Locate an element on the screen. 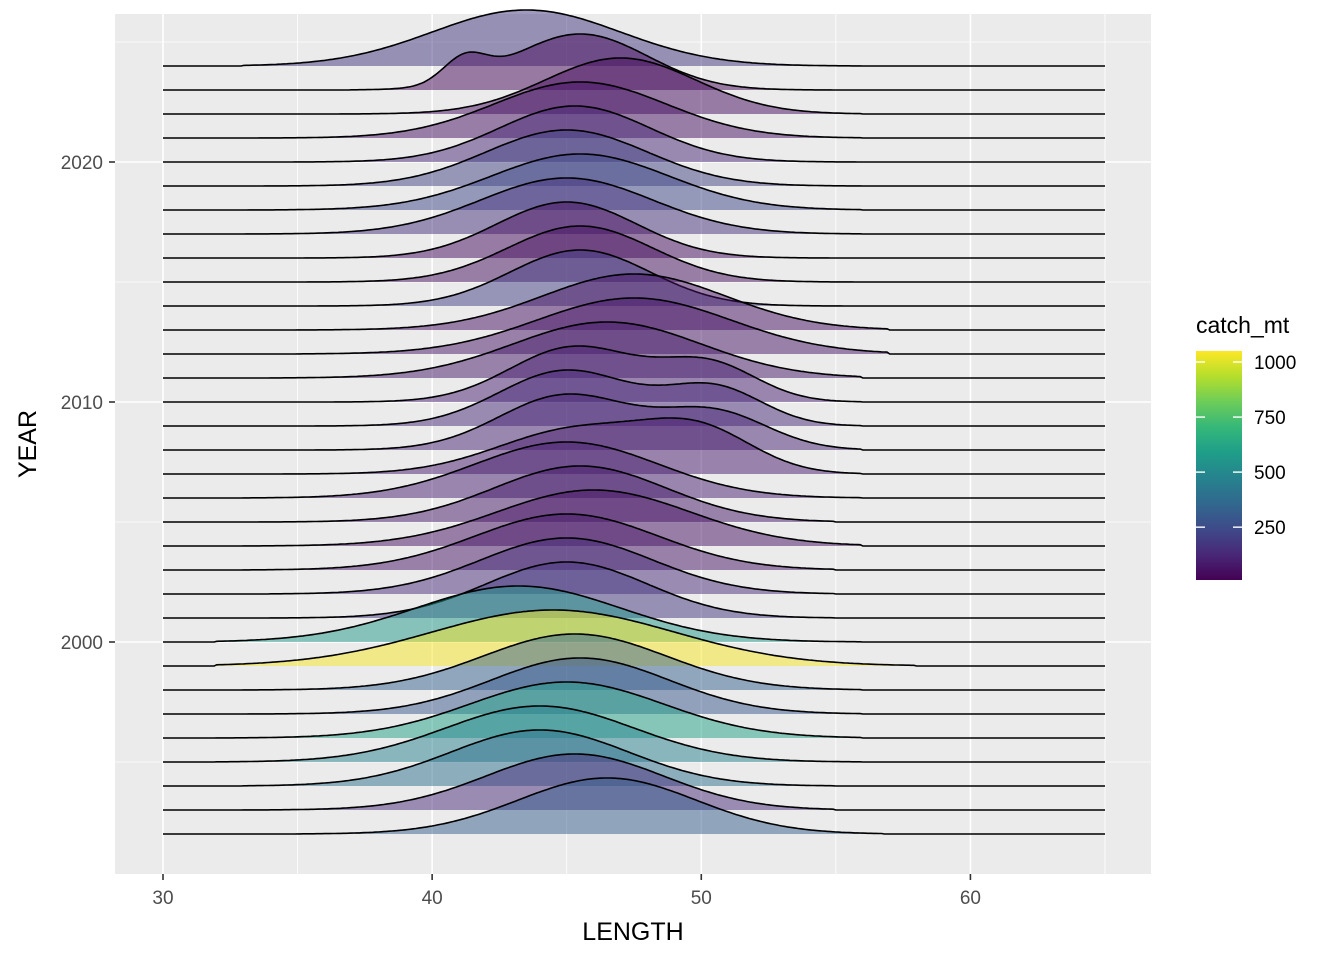 The image size is (1344, 960). ridge-fill-2000 is located at coordinates (634, 614).